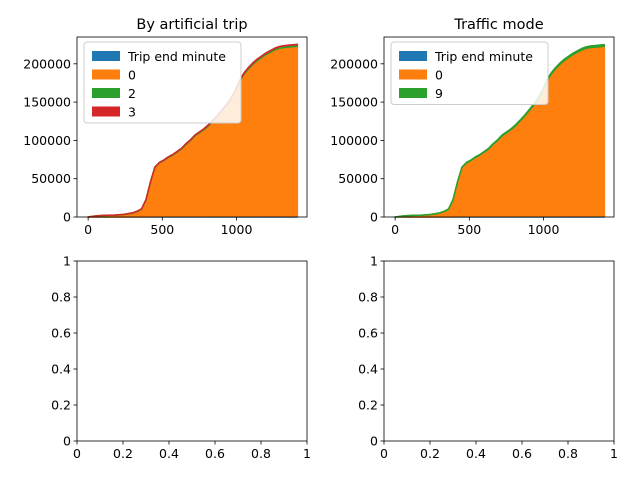 Image resolution: width=640 pixels, height=480 pixels. What do you see at coordinates (191, 25) in the screenshot?
I see `chart-title: By artificial trip` at bounding box center [191, 25].